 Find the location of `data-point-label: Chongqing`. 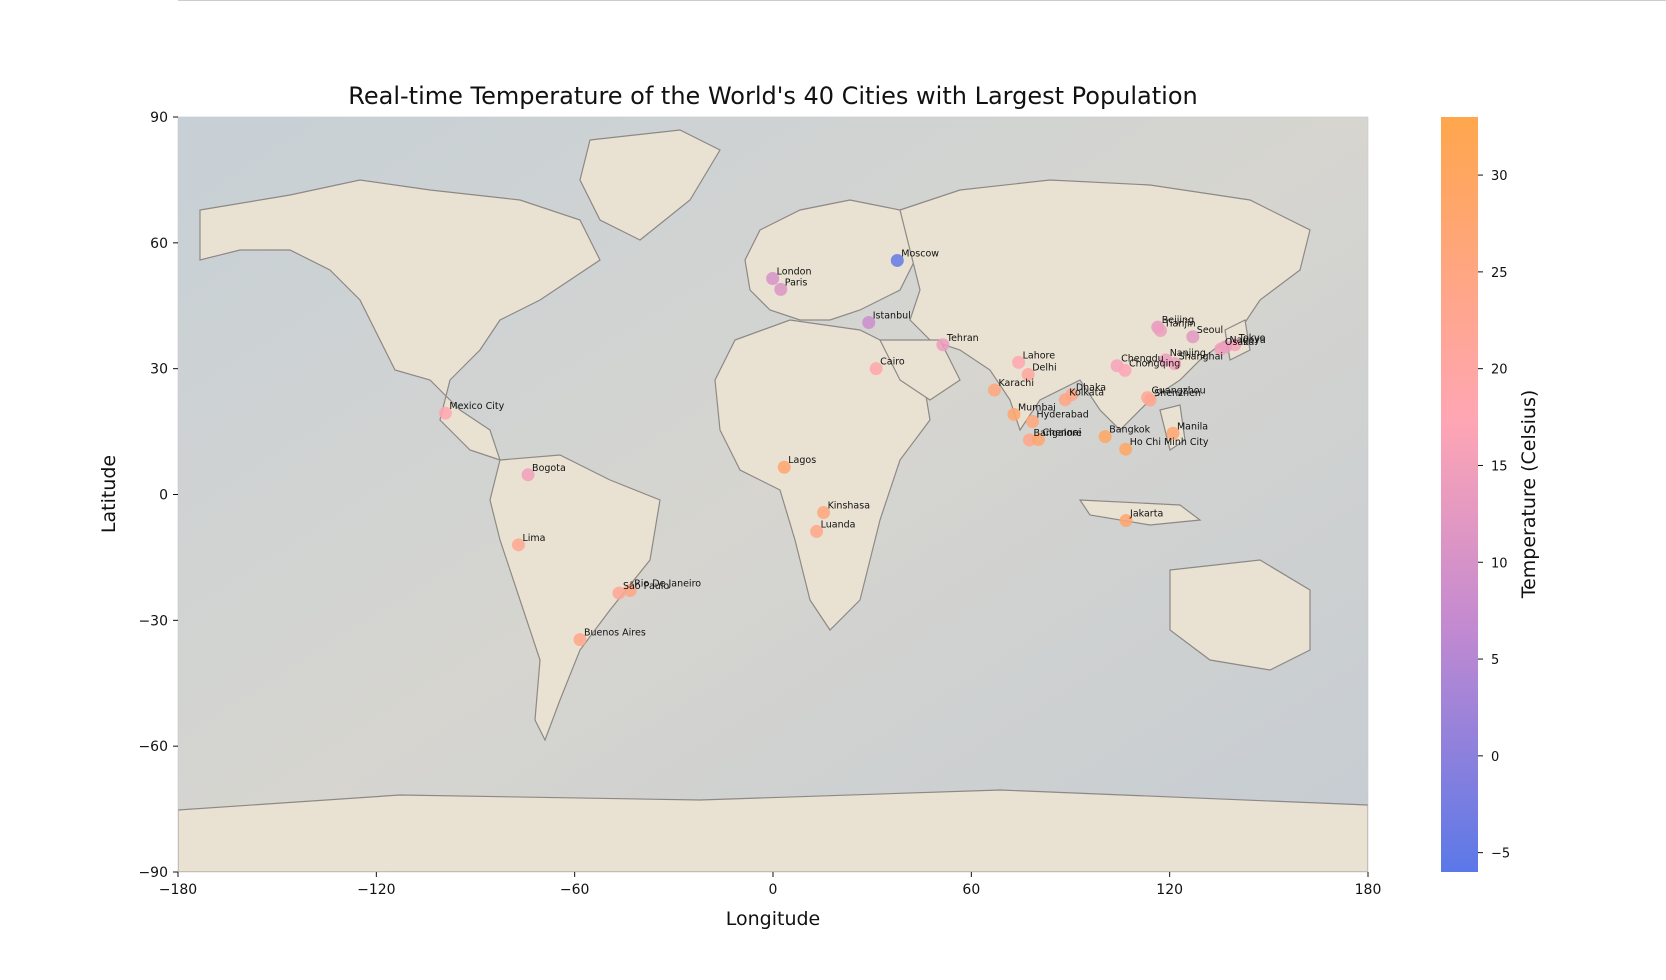

data-point-label: Chongqing is located at coordinates (1154, 363).